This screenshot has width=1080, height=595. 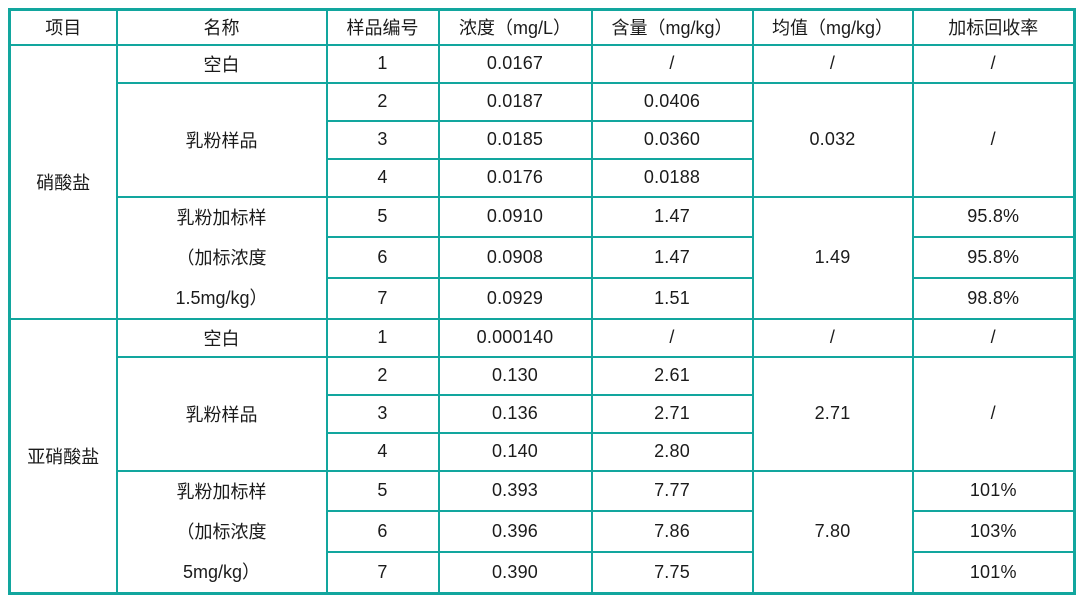 I want to click on cell: 0.0188, so click(x=672, y=177).